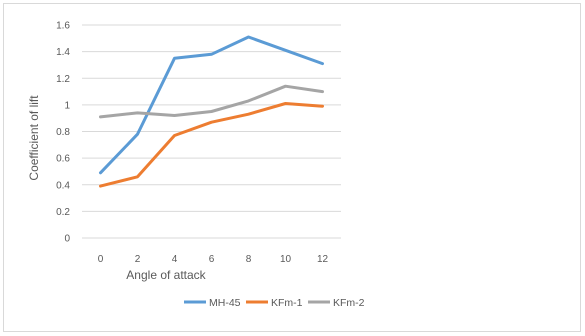 The width and height of the screenshot is (585, 336). I want to click on y-tick-label: 0, so click(67, 239).